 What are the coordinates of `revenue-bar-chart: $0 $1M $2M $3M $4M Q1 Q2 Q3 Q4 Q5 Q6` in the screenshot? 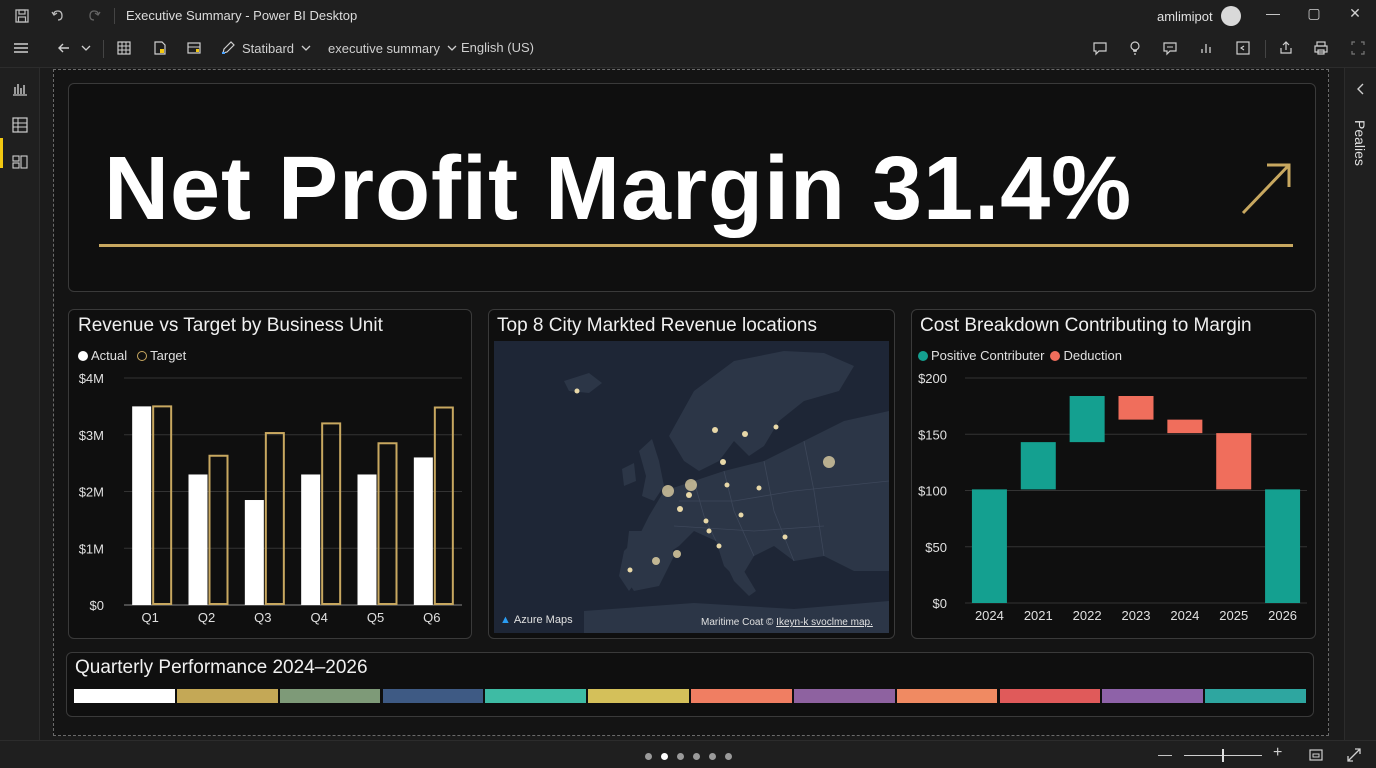 It's located at (270, 497).